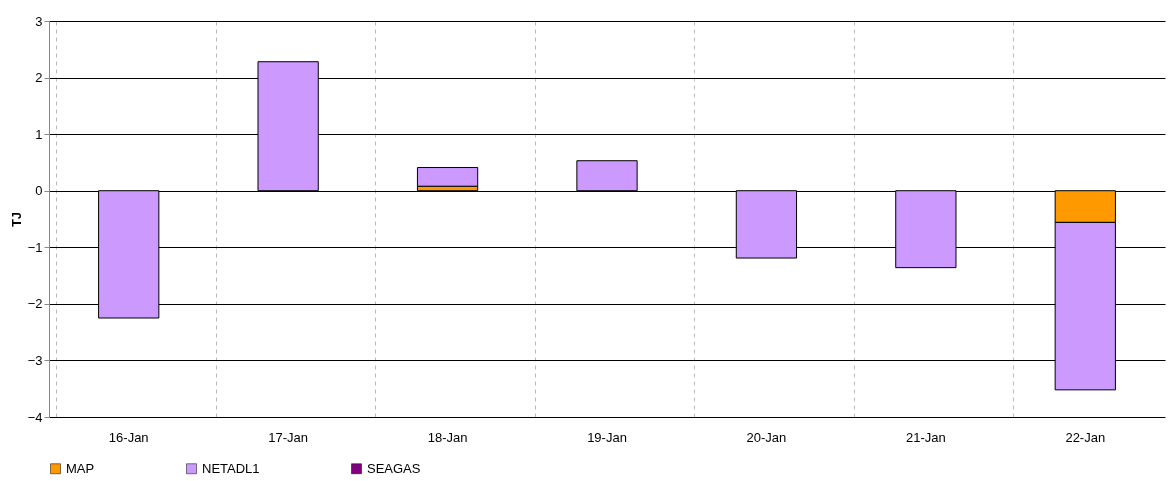 This screenshot has width=1170, height=481. Describe the element at coordinates (35, 360) in the screenshot. I see `y-tick-label: −3` at that location.